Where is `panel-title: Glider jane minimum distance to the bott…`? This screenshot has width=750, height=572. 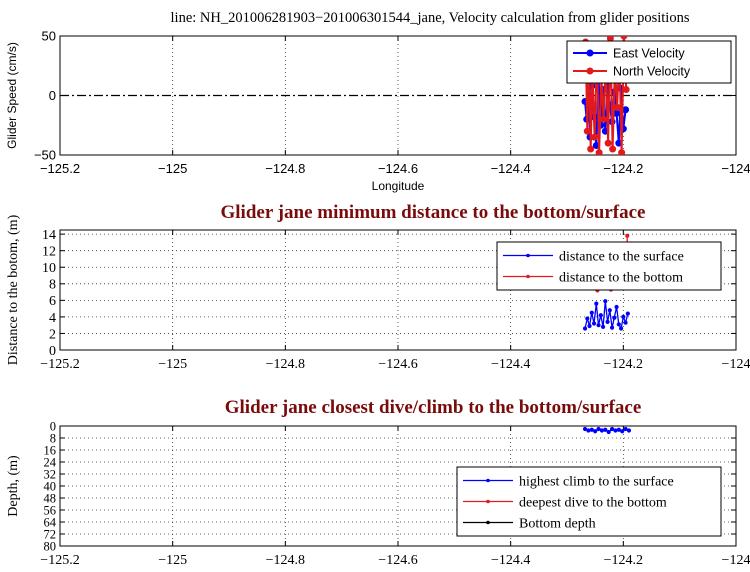 panel-title: Glider jane minimum distance to the bott… is located at coordinates (433, 212).